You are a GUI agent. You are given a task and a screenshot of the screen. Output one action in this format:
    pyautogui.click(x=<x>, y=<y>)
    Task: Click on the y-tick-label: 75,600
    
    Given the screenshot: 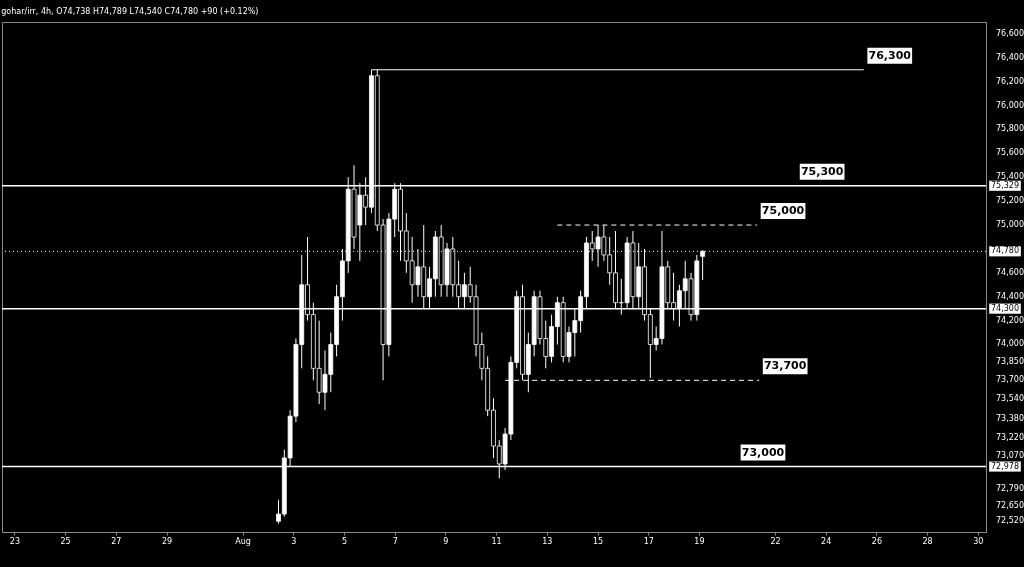 What is the action you would take?
    pyautogui.click(x=1010, y=153)
    